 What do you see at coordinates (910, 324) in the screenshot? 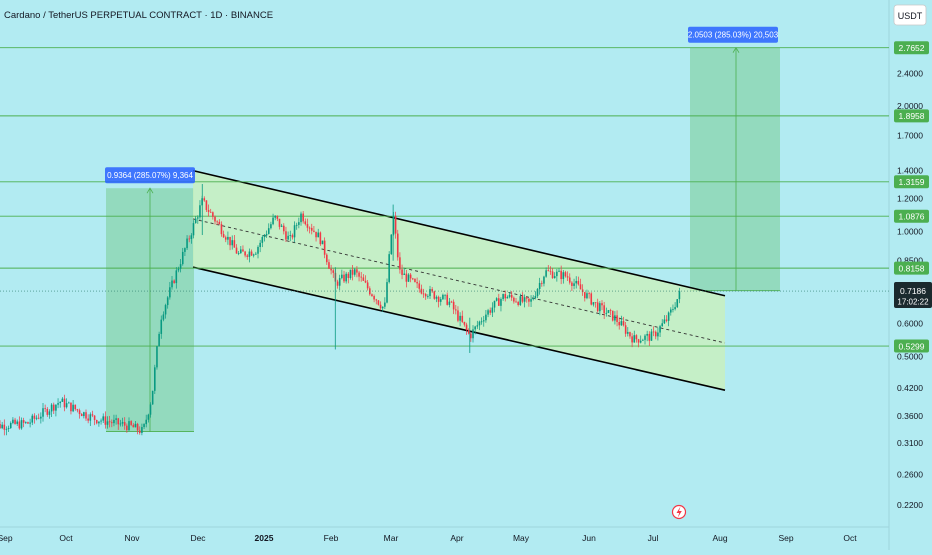
I see `y-tick-label: 0.6000` at bounding box center [910, 324].